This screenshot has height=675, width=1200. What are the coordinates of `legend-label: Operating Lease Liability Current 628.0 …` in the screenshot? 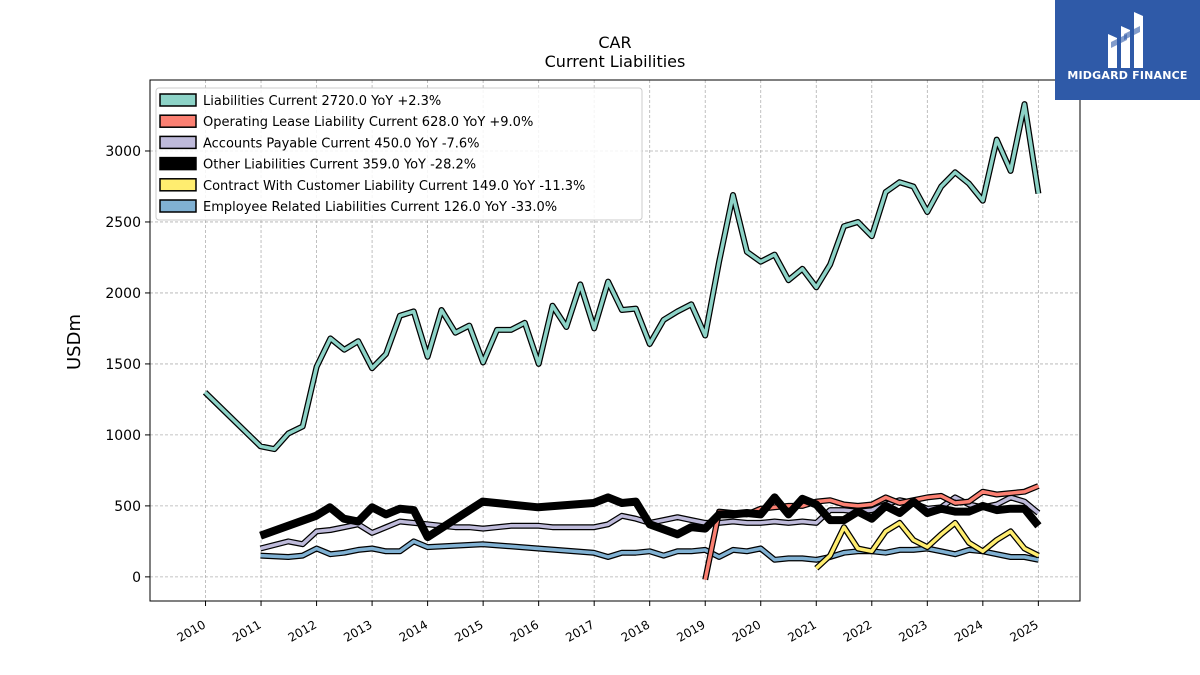 It's located at (368, 122).